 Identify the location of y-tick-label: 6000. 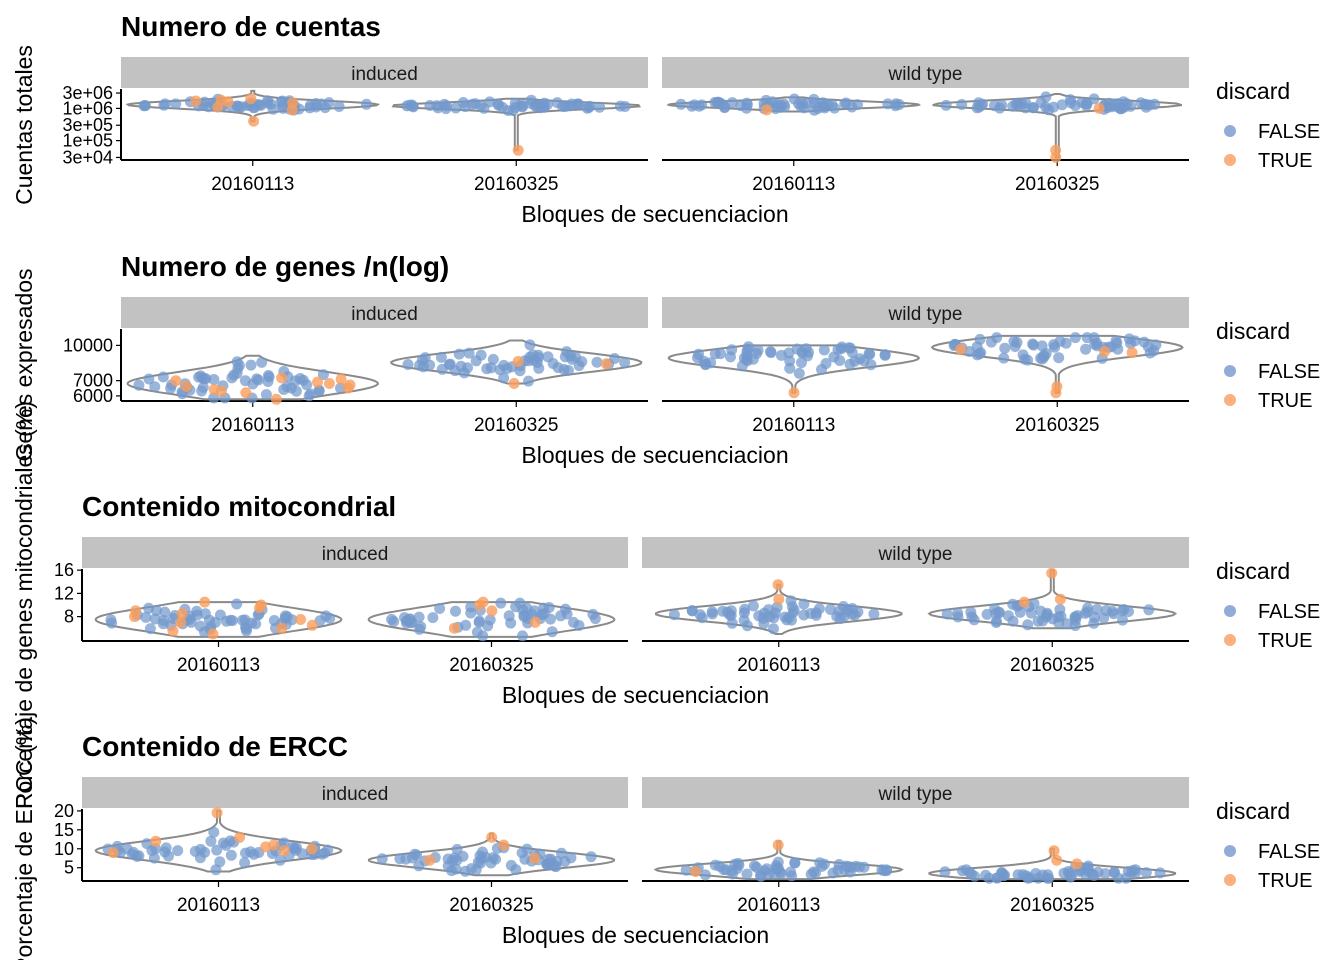
(93, 396).